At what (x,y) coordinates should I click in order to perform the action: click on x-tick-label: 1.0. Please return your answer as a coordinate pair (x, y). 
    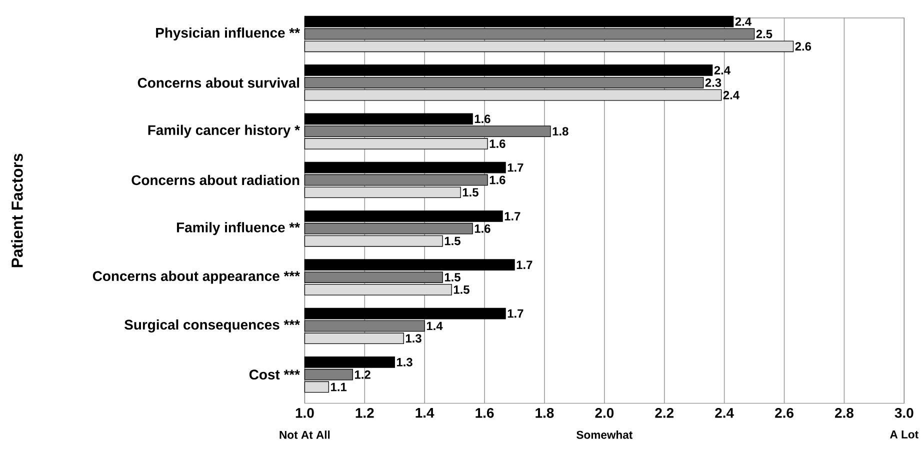
    Looking at the image, I should click on (305, 413).